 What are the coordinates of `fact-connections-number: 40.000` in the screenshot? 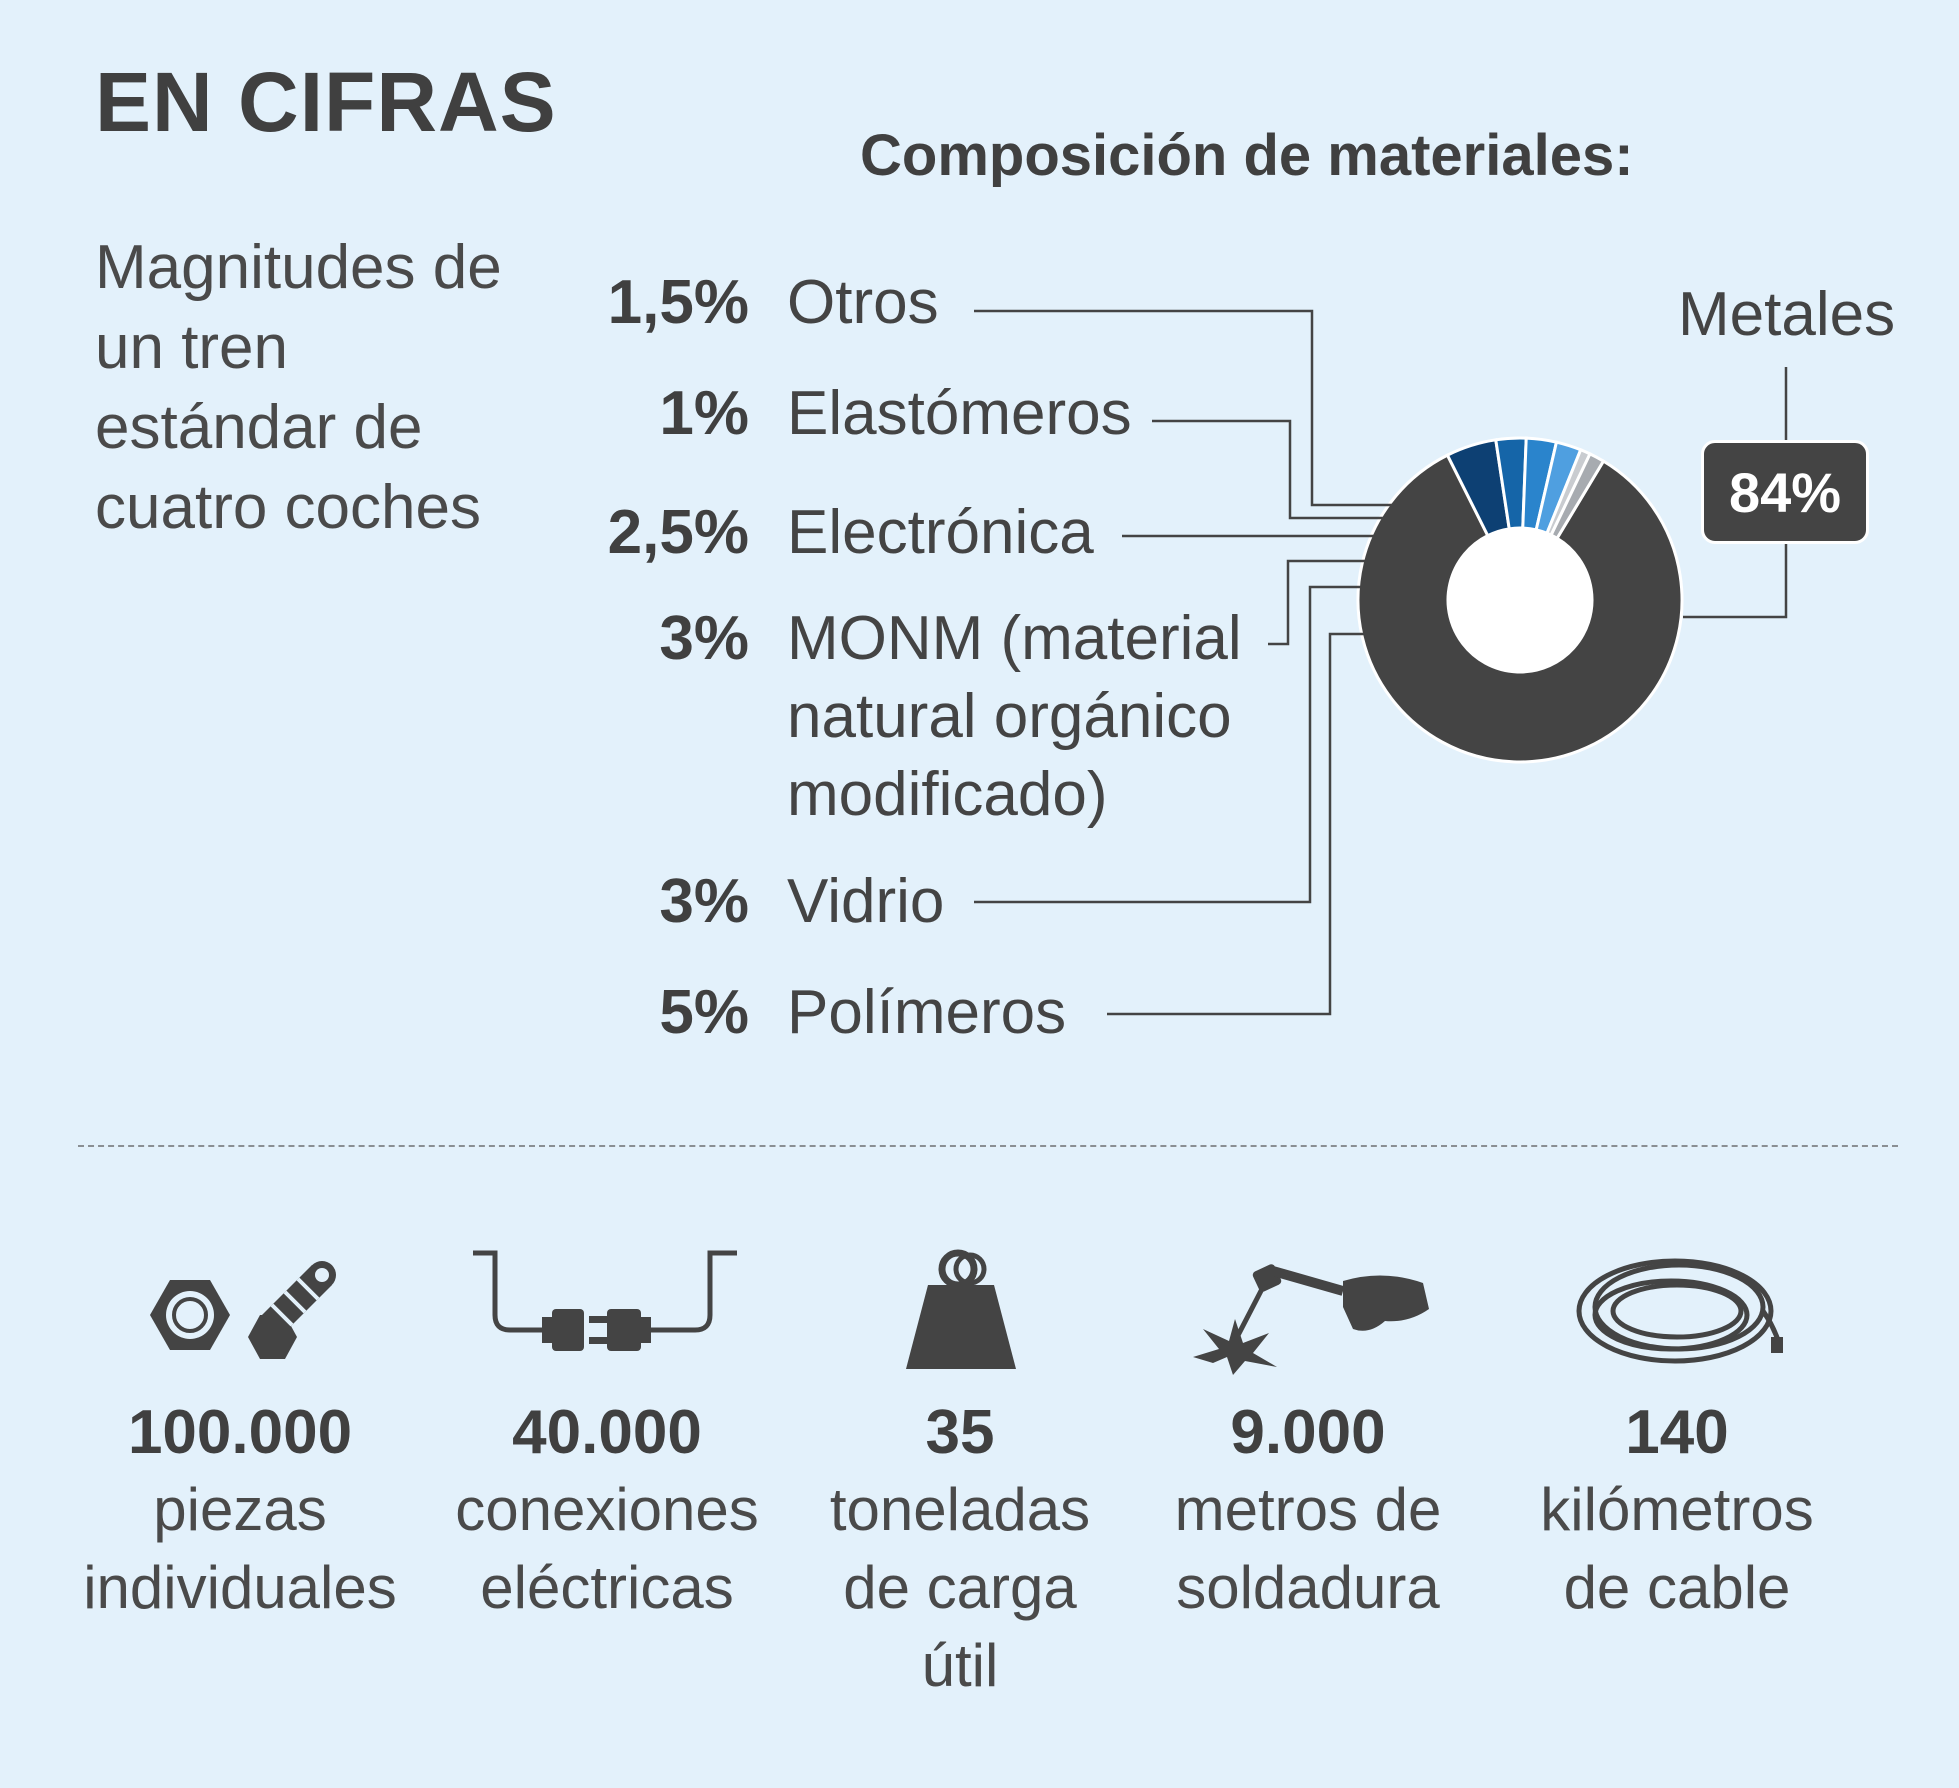 It's located at (607, 1432).